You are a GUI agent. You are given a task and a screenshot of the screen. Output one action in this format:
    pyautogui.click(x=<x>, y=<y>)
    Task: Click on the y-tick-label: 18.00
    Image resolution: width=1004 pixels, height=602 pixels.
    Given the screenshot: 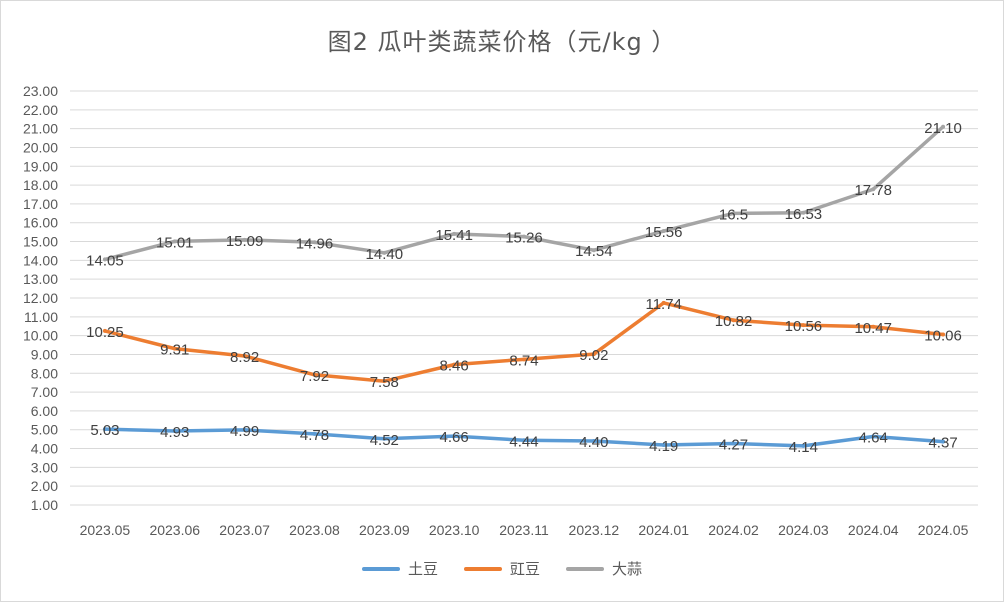 What is the action you would take?
    pyautogui.click(x=40, y=185)
    